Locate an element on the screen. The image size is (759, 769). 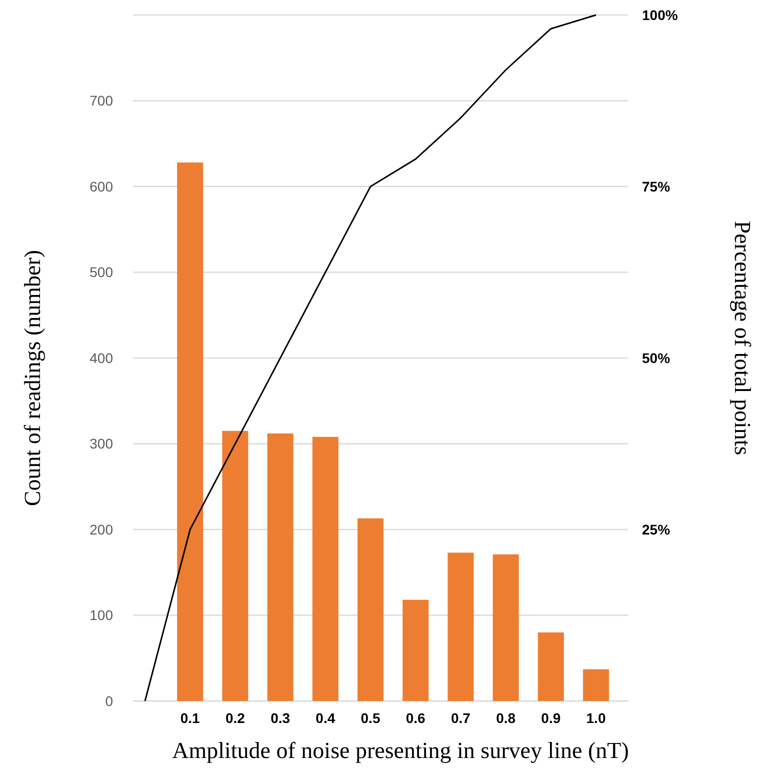
x-tick-label: 0.6 is located at coordinates (416, 718).